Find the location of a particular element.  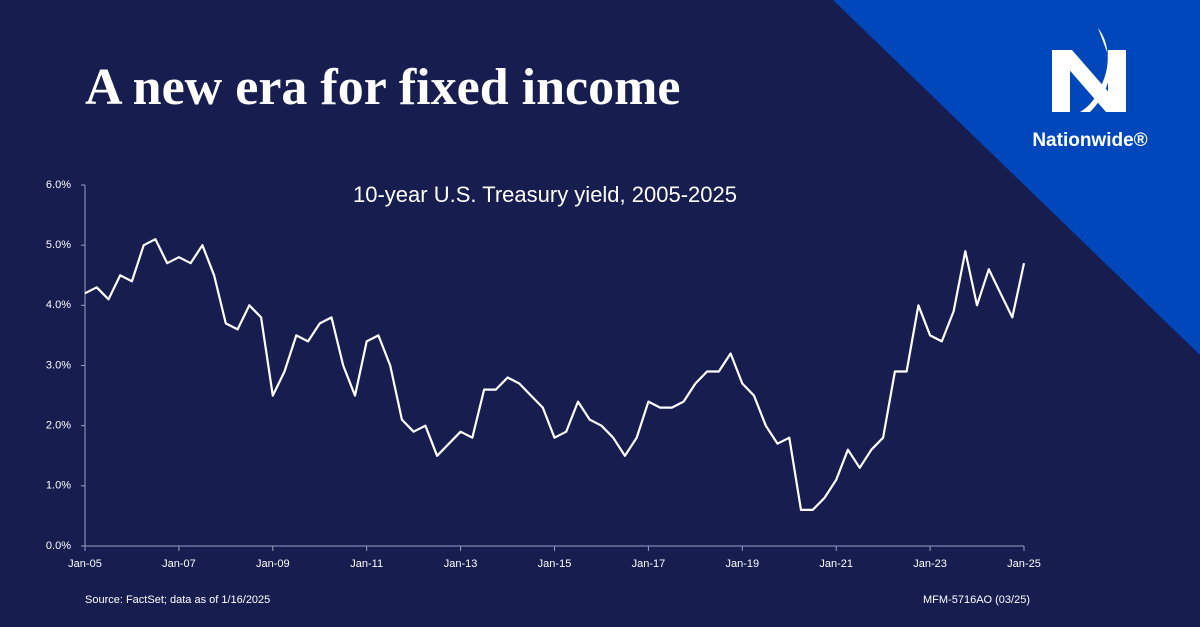

logo is located at coordinates (1089, 70).